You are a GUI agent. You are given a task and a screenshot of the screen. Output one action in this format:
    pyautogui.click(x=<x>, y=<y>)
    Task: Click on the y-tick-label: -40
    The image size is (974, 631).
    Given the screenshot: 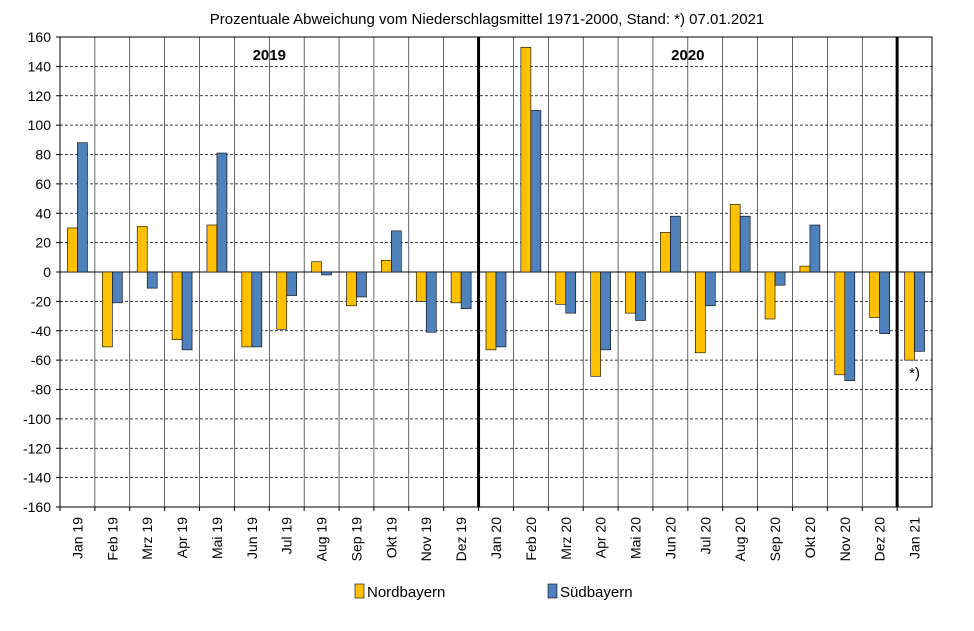 What is the action you would take?
    pyautogui.click(x=41, y=331)
    